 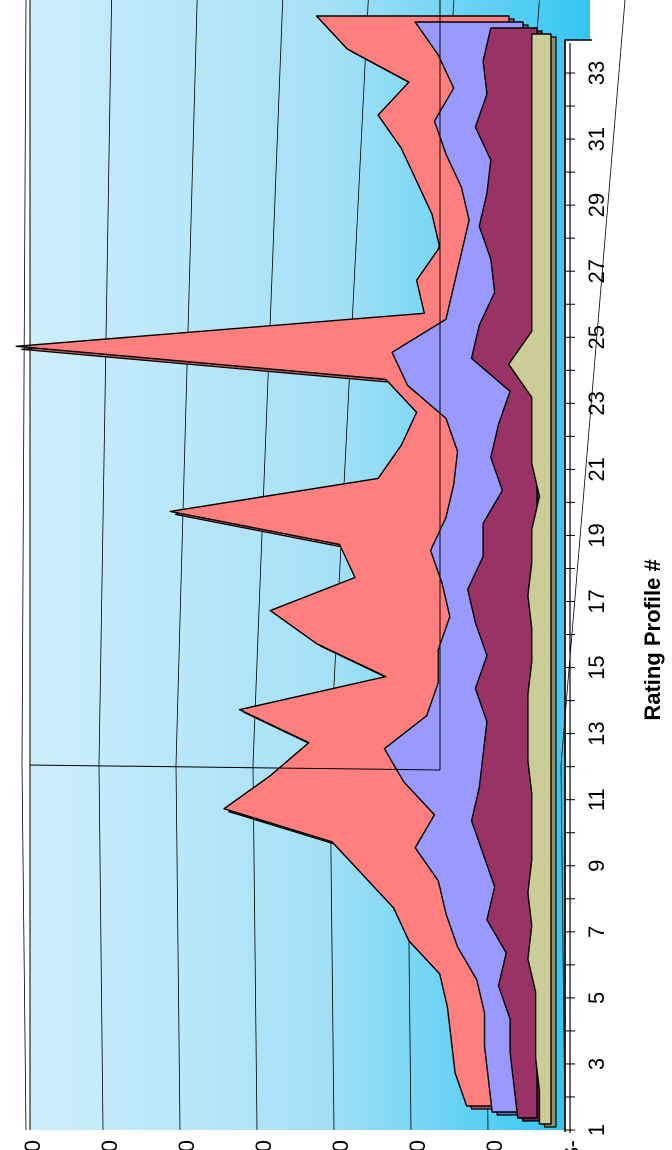 I want to click on x-tick-label: 15, so click(x=596, y=667).